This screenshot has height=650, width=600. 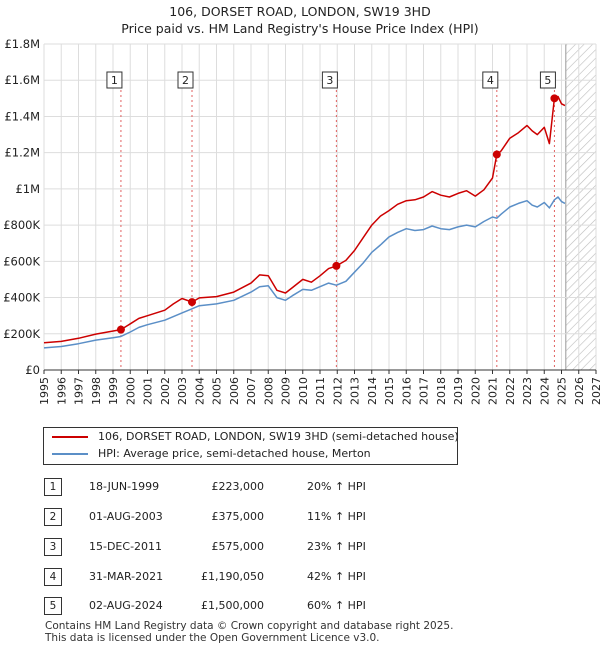 I want to click on x-tick-label: 2004, so click(x=199, y=391).